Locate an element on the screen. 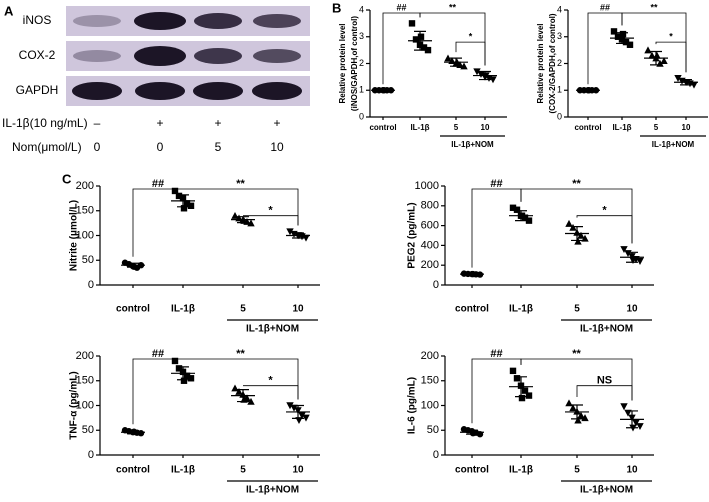 Image resolution: width=709 pixels, height=502 pixels. y-tick-label: 2 is located at coordinates (361, 63).